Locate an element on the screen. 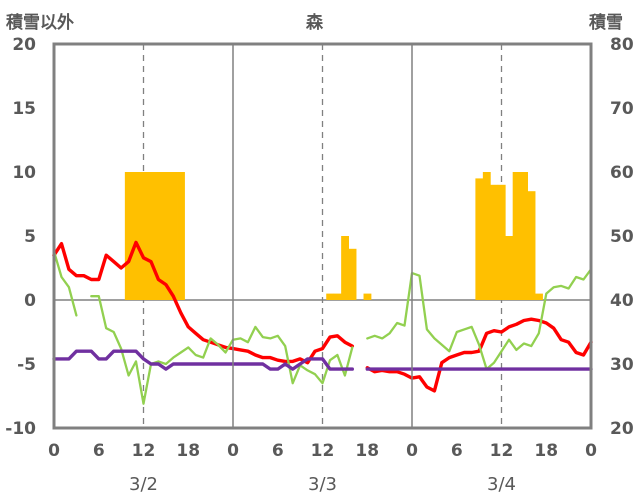 This screenshot has width=636, height=501. left-tick-label: -5 is located at coordinates (26, 365).